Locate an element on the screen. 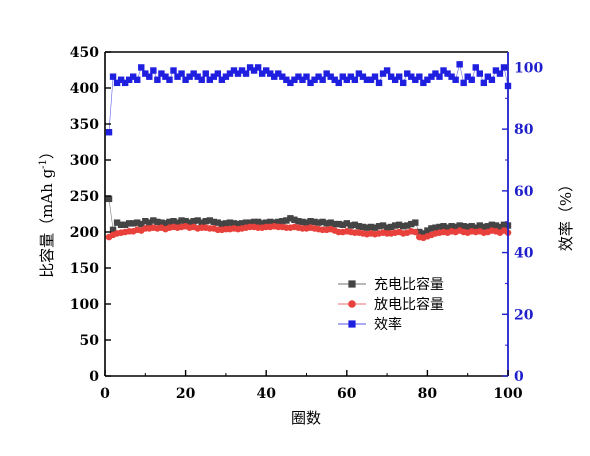 Image resolution: width=590 pixels, height=456 pixels. legend-item: 效率 is located at coordinates (370, 324).